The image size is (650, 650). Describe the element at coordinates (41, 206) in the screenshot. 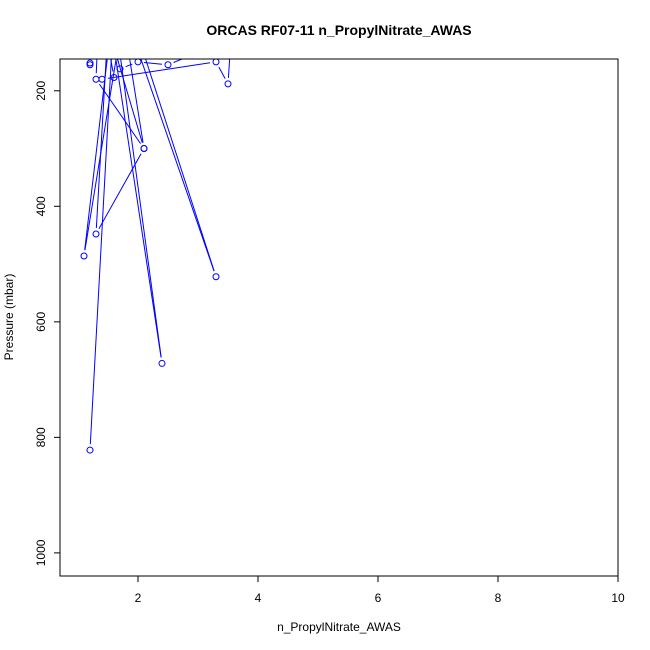

I see `y-tick-label: 400` at that location.